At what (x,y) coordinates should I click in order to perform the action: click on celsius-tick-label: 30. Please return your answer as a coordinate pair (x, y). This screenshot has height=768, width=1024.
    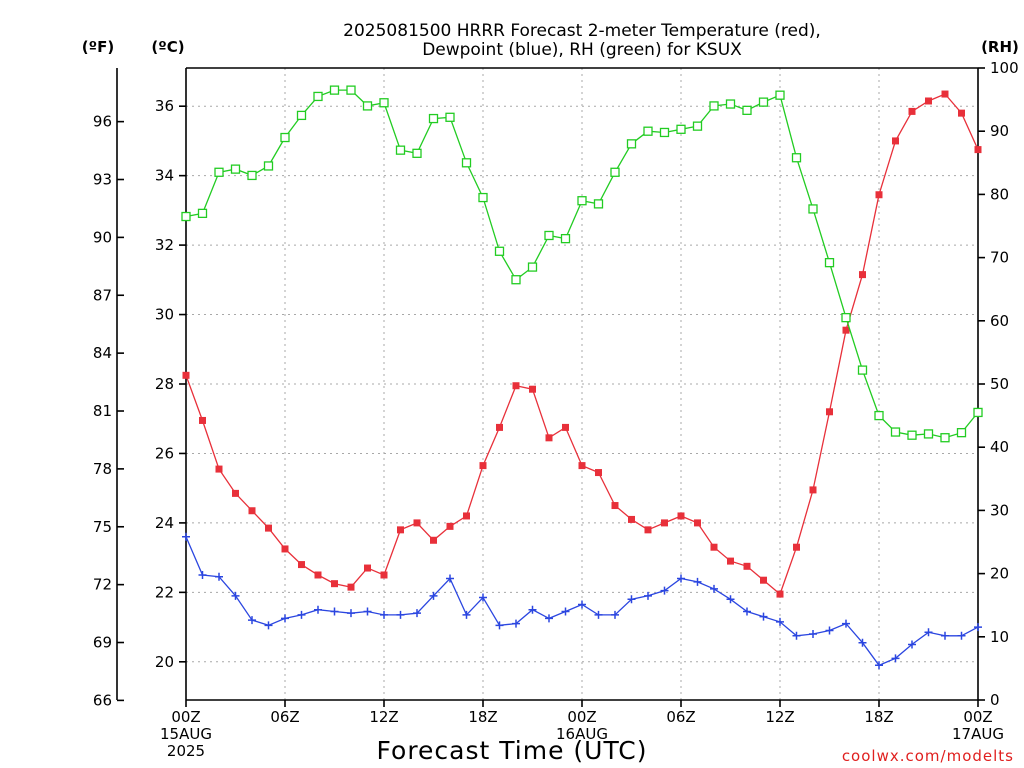
    Looking at the image, I should click on (164, 315).